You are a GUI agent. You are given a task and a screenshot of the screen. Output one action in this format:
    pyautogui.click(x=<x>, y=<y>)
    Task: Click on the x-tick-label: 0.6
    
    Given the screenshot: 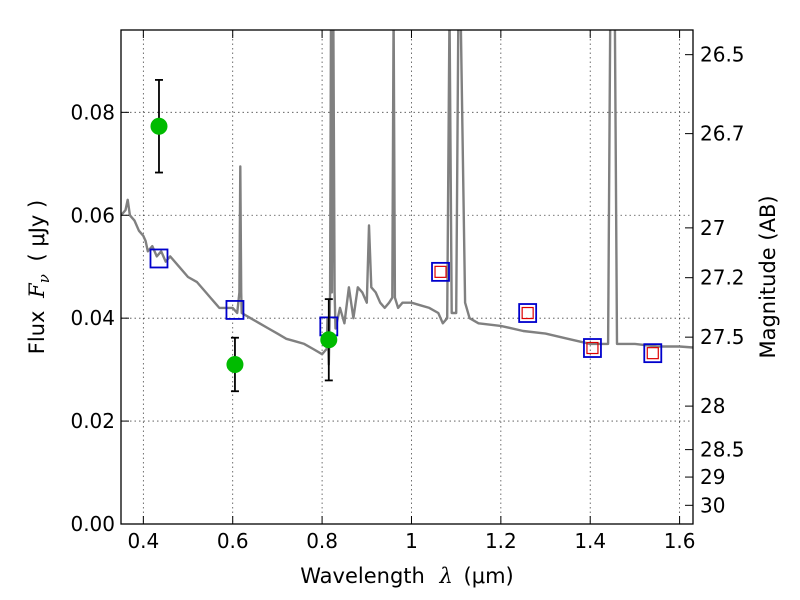 What is the action you would take?
    pyautogui.click(x=233, y=541)
    